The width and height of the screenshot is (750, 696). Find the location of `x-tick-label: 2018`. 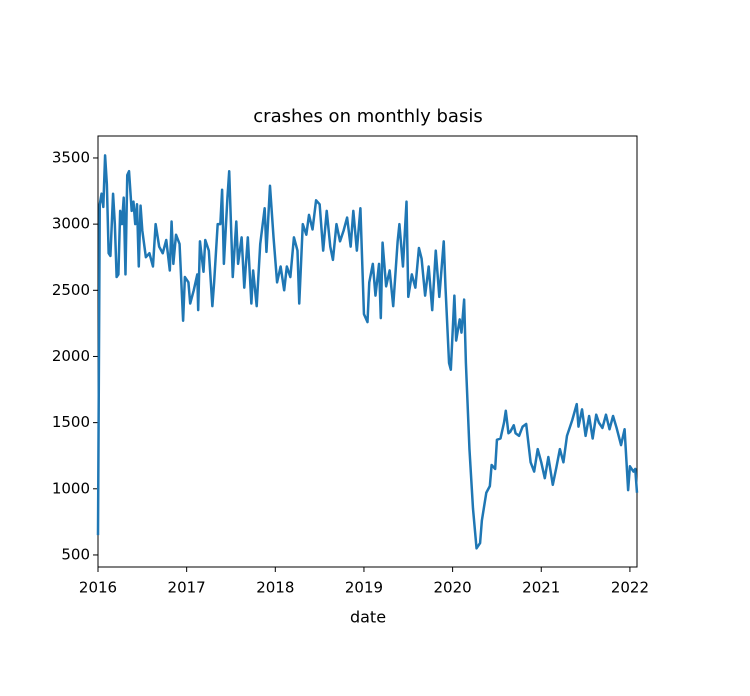

x-tick-label: 2018 is located at coordinates (275, 588).